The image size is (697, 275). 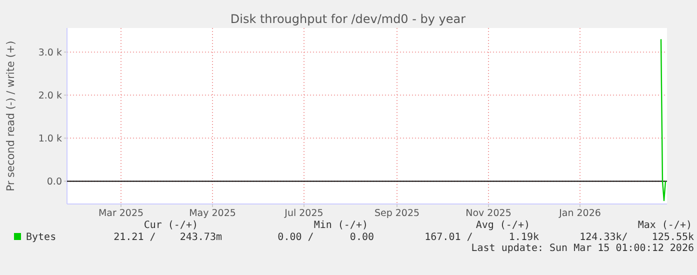 I want to click on text: 167.01 / 1.19k, so click(x=481, y=237).